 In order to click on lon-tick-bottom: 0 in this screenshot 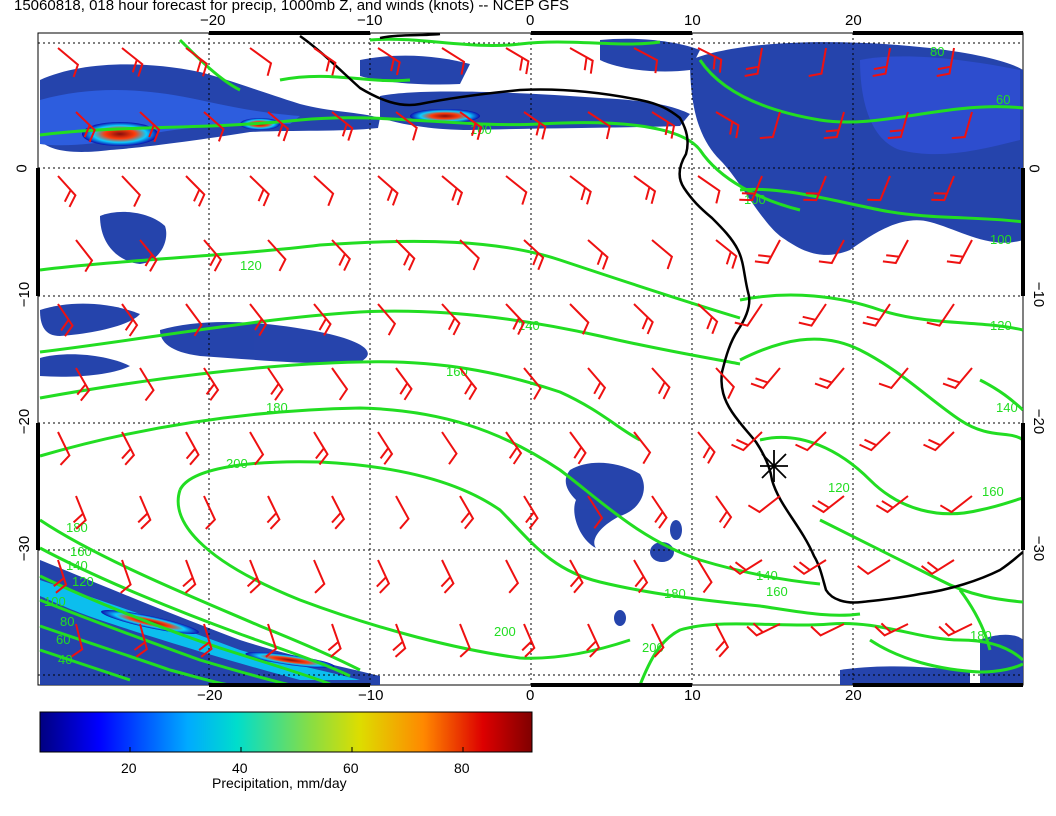, I will do `click(530, 695)`.